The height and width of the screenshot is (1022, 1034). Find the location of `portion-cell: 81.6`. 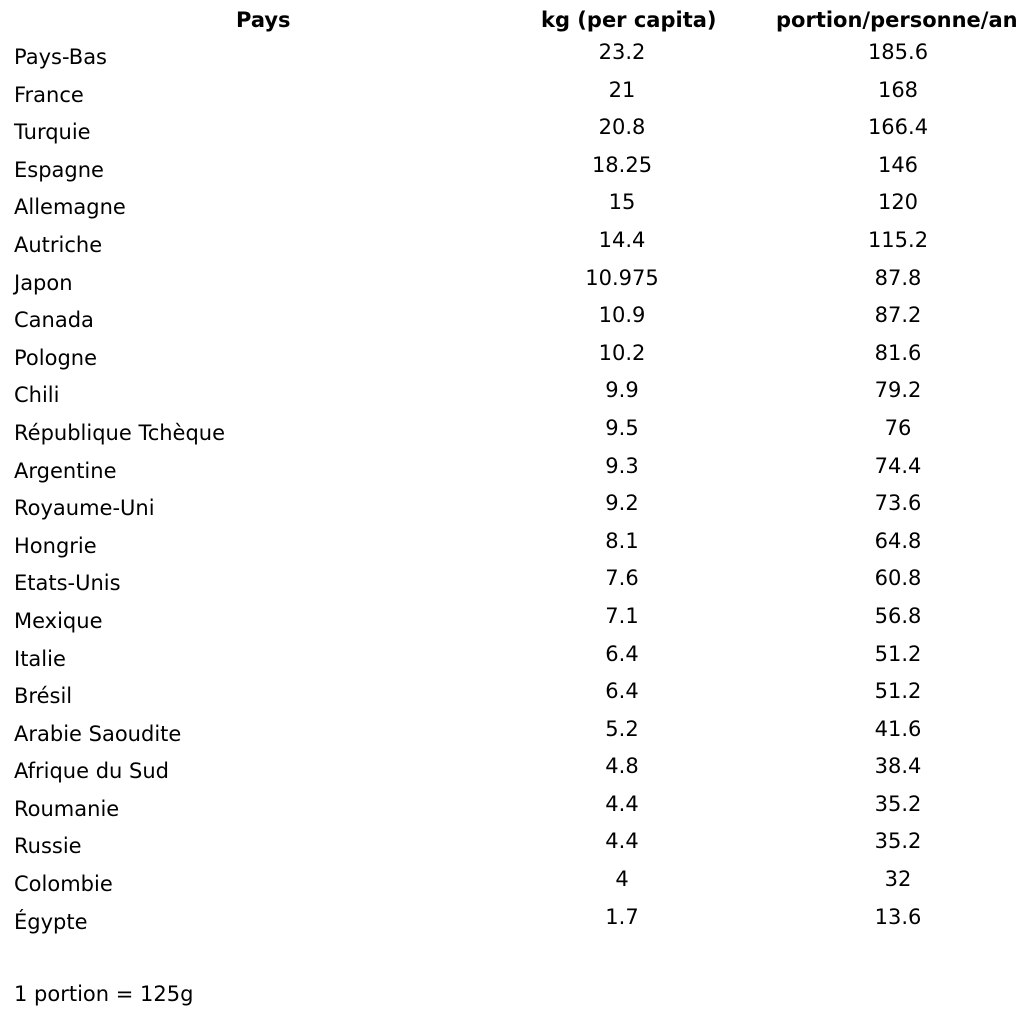

portion-cell: 81.6 is located at coordinates (898, 352).